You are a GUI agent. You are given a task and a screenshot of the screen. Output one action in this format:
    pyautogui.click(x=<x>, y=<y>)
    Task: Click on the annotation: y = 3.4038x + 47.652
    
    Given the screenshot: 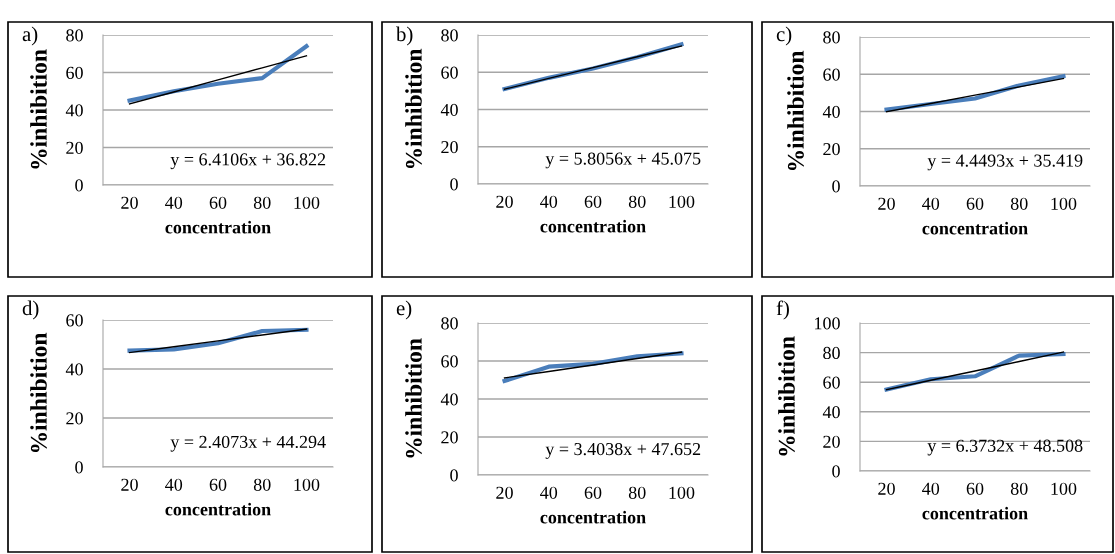 What is the action you would take?
    pyautogui.click(x=623, y=450)
    